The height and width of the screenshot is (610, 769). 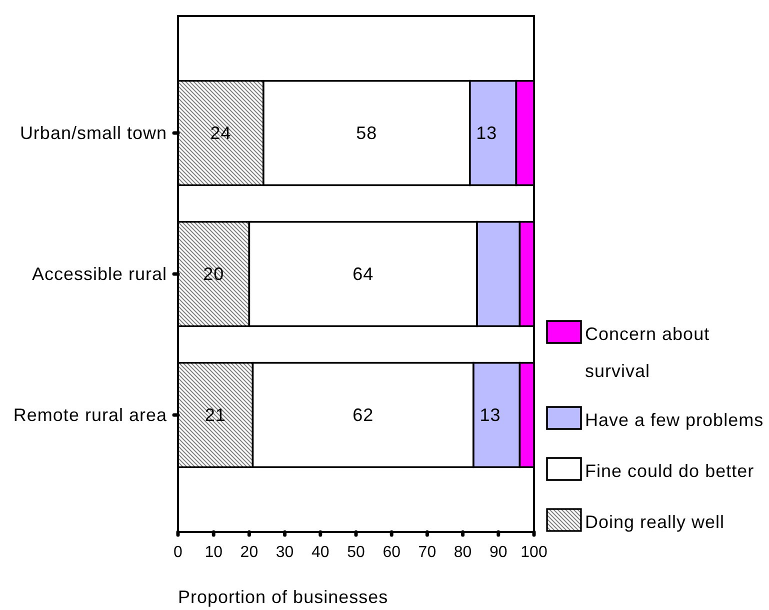 What do you see at coordinates (283, 597) in the screenshot?
I see `x-axis-title: Proportion of businesses` at bounding box center [283, 597].